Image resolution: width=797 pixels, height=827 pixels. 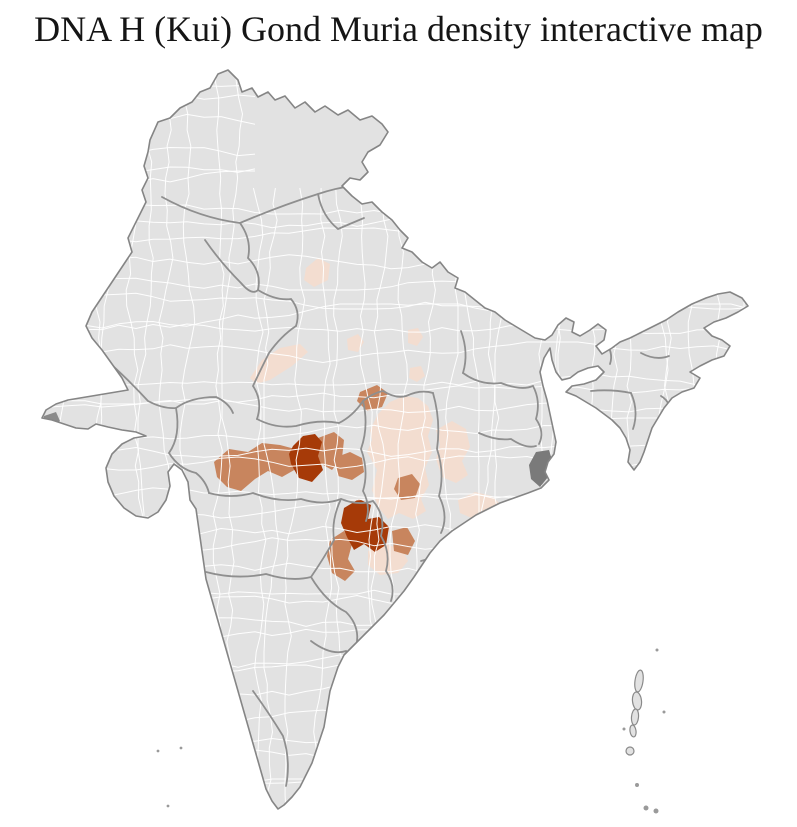 What do you see at coordinates (365, 525) in the screenshot?
I see `density-region-bastar-core` at bounding box center [365, 525].